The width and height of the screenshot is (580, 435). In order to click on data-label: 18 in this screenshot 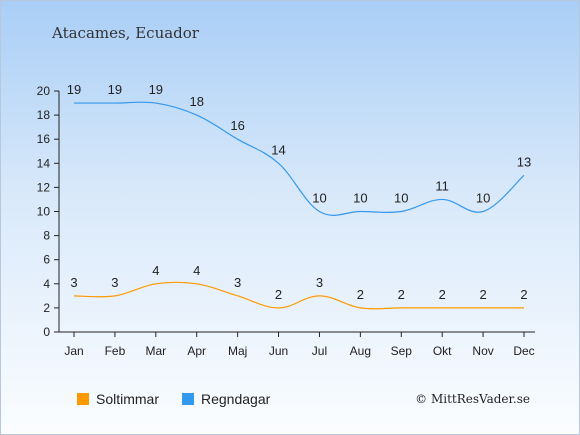, I will do `click(196, 101)`.